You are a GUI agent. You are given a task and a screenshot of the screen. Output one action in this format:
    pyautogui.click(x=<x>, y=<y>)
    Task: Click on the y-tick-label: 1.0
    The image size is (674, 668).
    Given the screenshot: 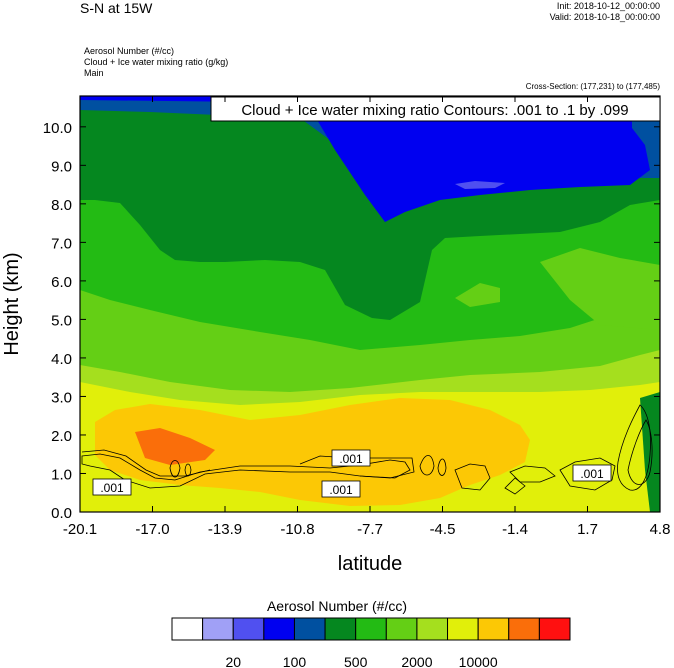 What is the action you would take?
    pyautogui.click(x=61, y=474)
    